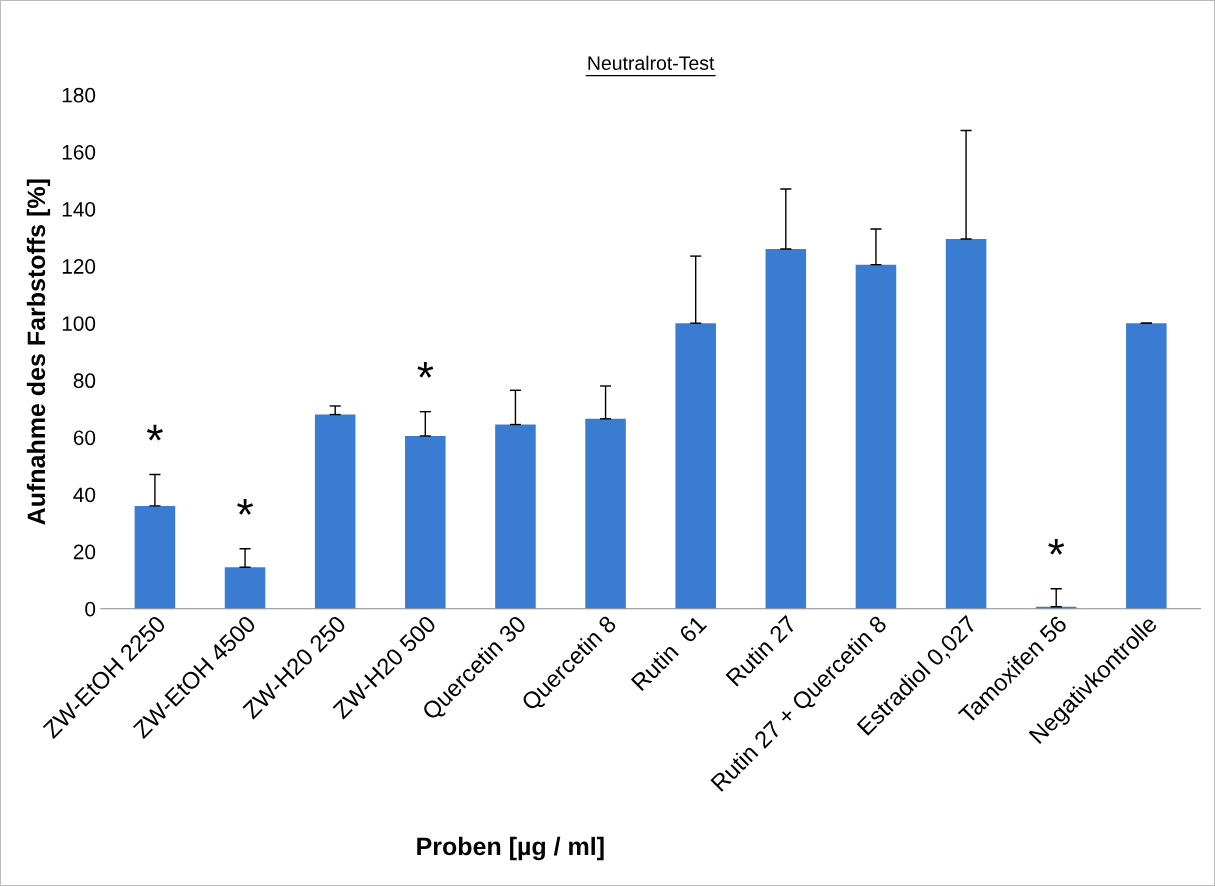  Describe the element at coordinates (79, 209) in the screenshot. I see `y-tick-label: 140` at that location.